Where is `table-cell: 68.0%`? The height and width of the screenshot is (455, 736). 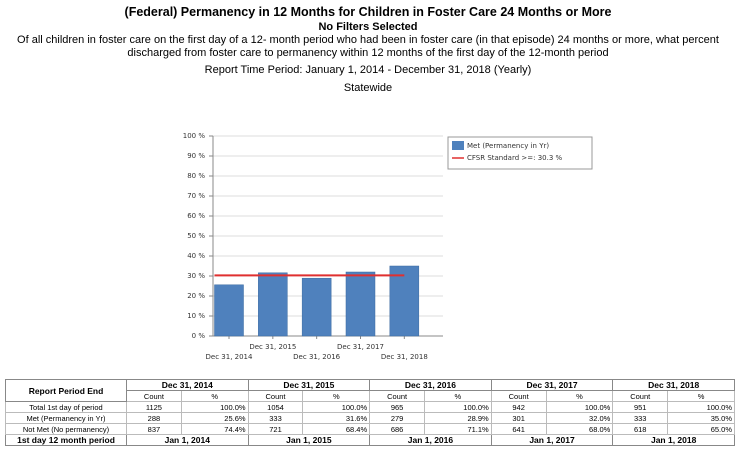 table-cell: 68.0% is located at coordinates (579, 429).